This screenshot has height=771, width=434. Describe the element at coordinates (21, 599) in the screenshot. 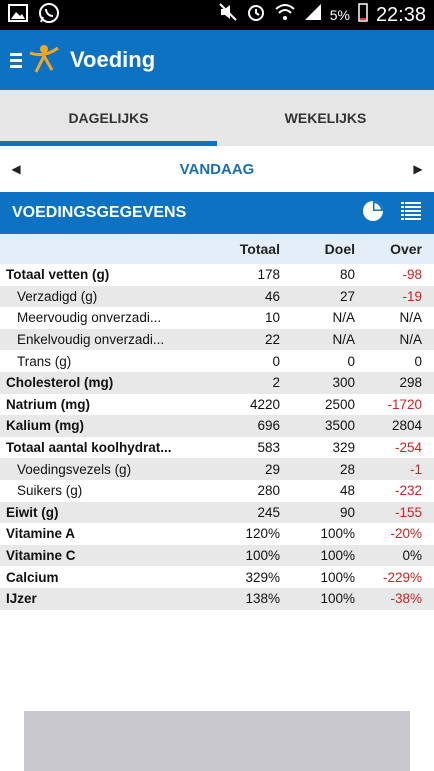

I see `row-name: IJzer` at that location.